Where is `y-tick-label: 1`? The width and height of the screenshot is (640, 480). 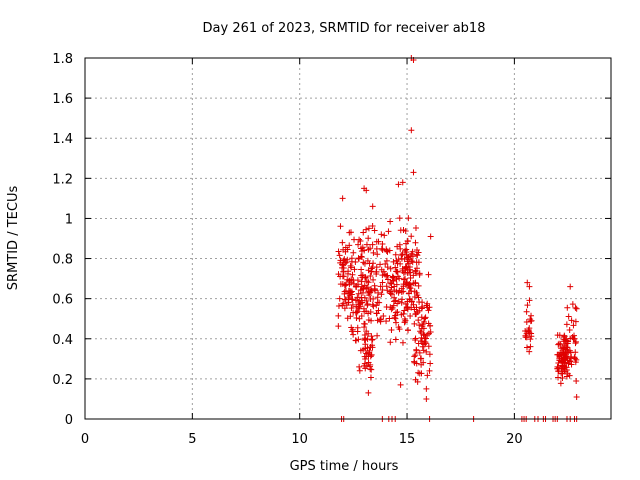
y-tick-label: 1 is located at coordinates (69, 219).